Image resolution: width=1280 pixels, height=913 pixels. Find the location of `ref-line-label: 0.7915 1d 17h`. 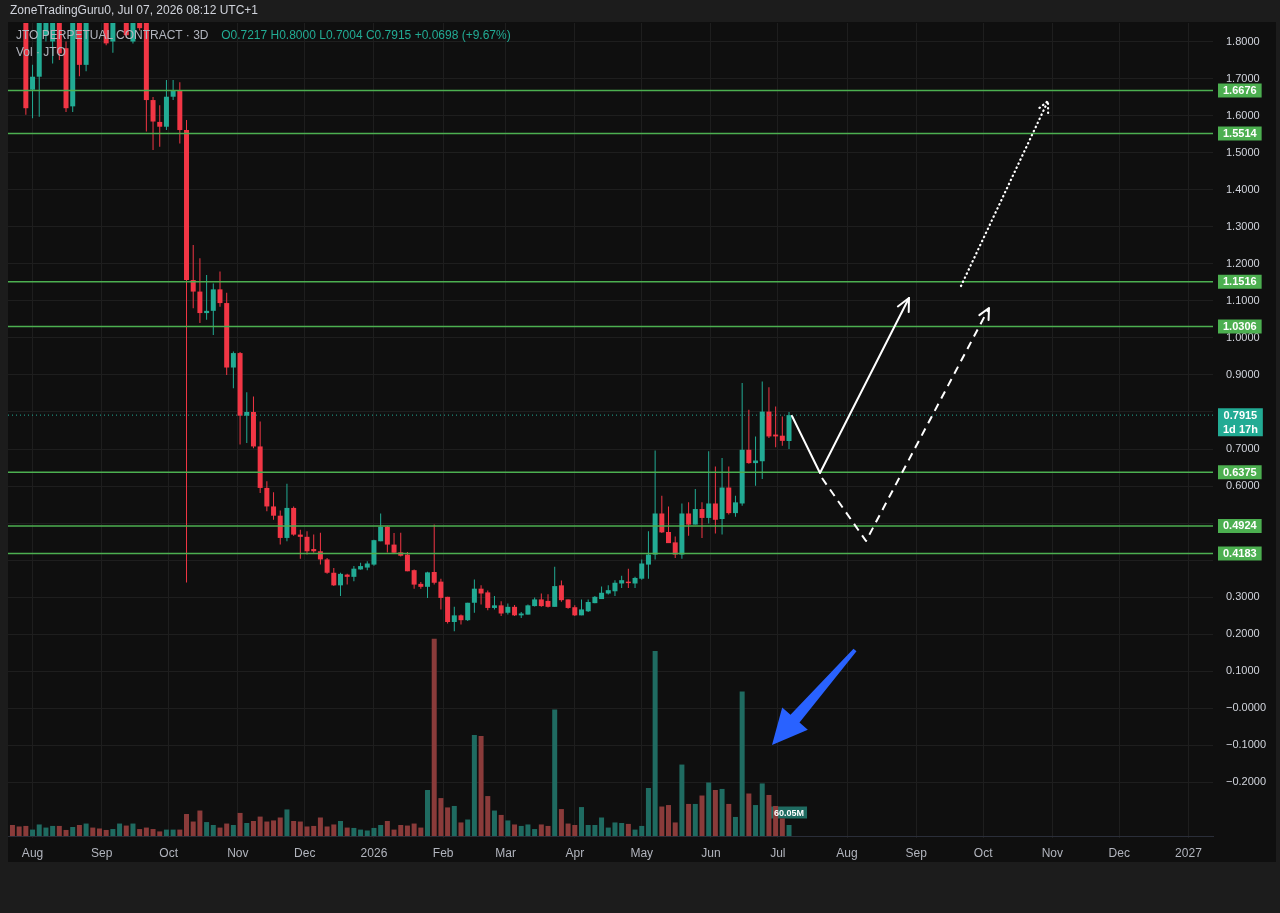

ref-line-label: 0.7915 1d 17h is located at coordinates (1240, 421).